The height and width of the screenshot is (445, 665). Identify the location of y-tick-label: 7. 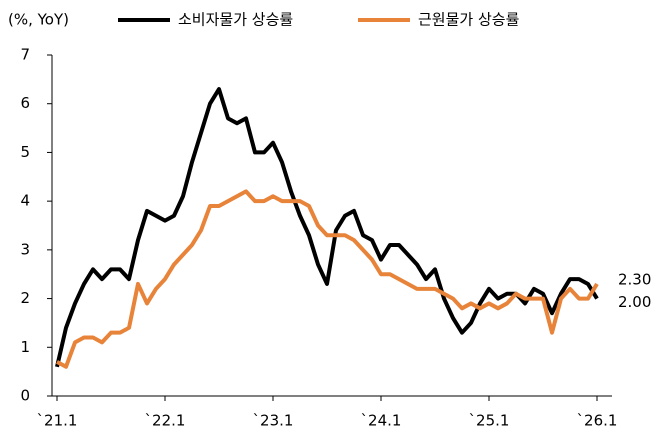
(25, 55).